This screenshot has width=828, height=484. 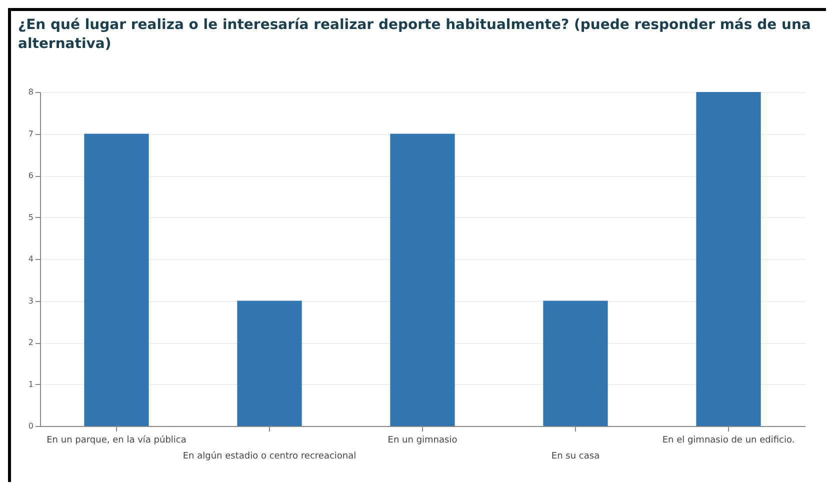 What do you see at coordinates (31, 426) in the screenshot?
I see `y-tick-label: 0` at bounding box center [31, 426].